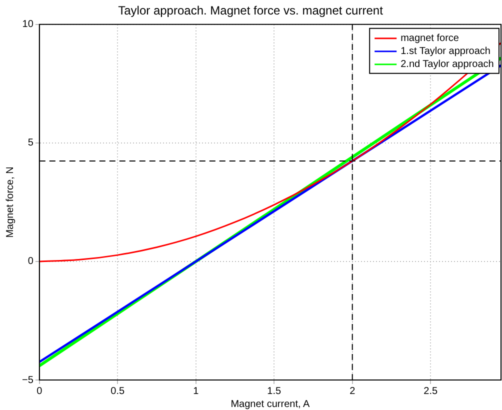 This screenshot has height=410, width=502. I want to click on chart-title: Taylor approach. Magnet force vs. magnet current, so click(251, 11).